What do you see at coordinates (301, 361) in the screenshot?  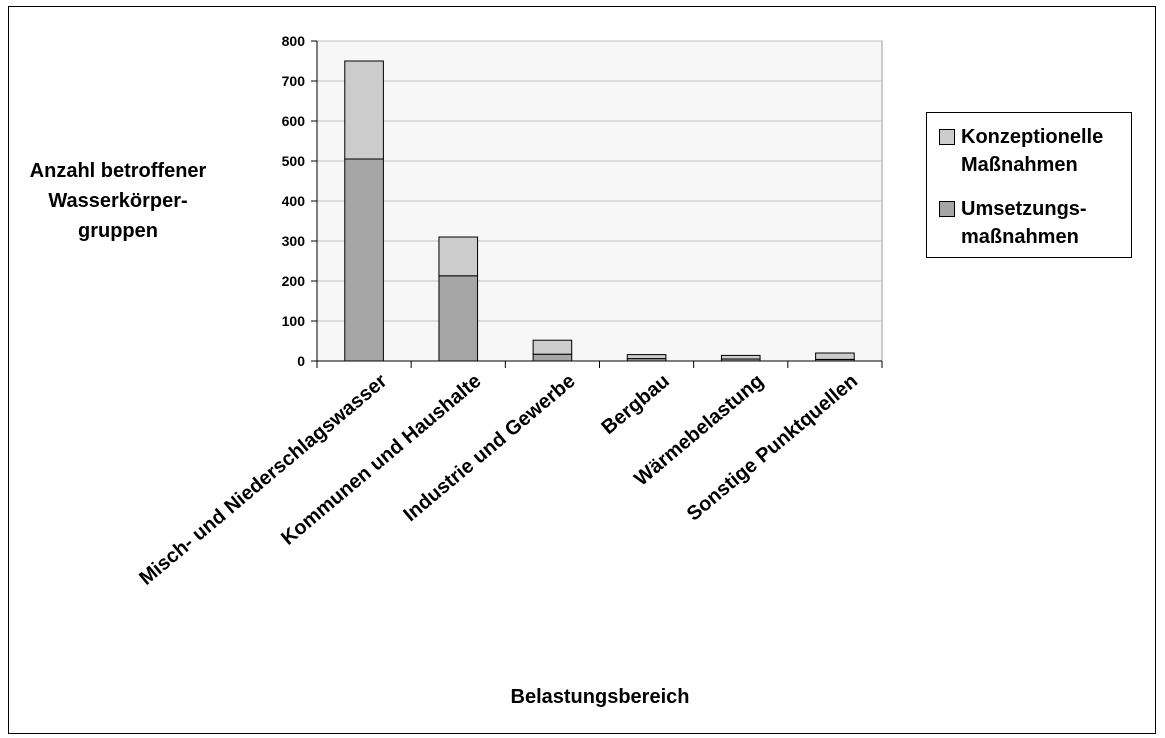 I see `y-tick-label: 0` at bounding box center [301, 361].